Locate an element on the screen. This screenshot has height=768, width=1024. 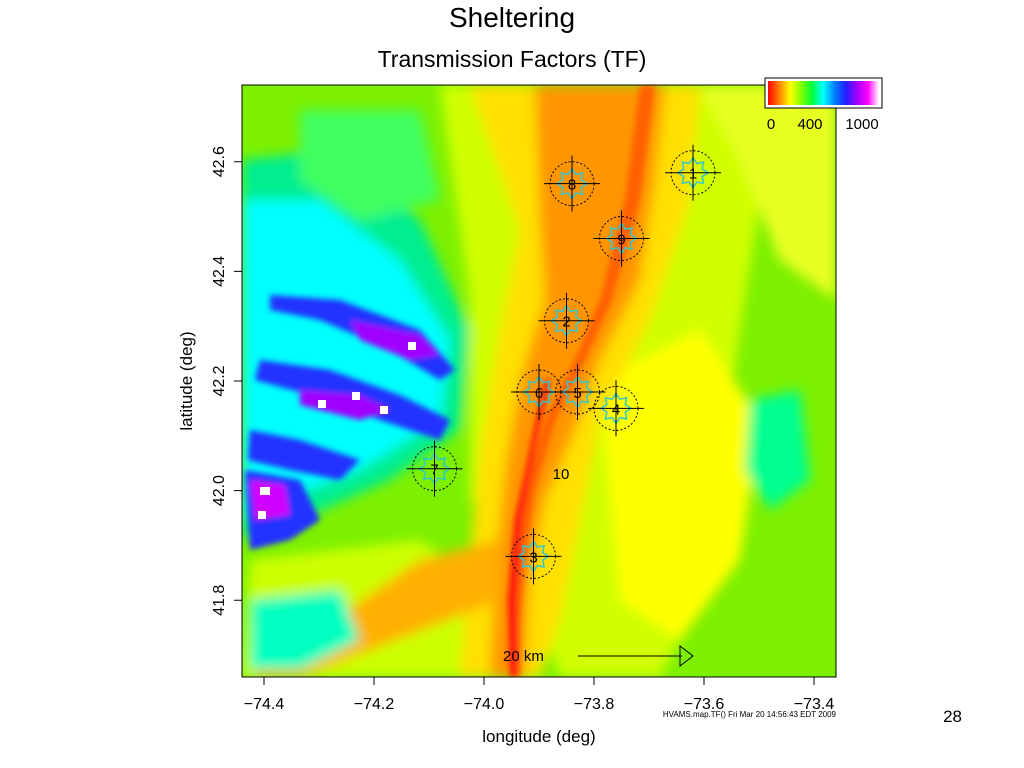
slide-number: 28 is located at coordinates (952, 716).